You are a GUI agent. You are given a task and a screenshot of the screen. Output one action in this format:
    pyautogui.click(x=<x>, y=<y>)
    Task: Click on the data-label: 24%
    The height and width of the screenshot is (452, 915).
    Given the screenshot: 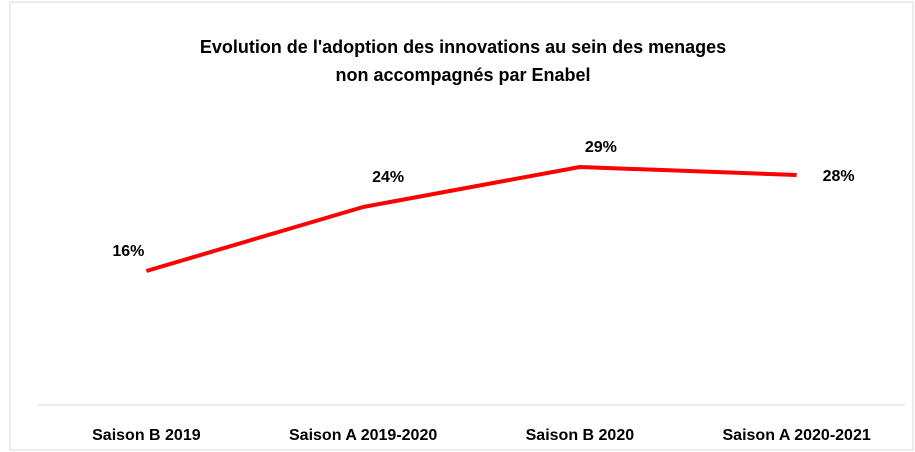 What is the action you would take?
    pyautogui.click(x=388, y=177)
    